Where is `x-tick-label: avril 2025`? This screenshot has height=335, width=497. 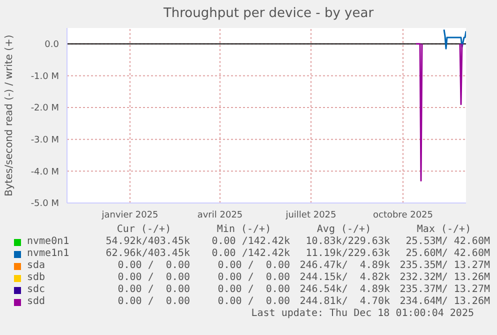
x-tick-label: avril 2025 is located at coordinates (220, 215).